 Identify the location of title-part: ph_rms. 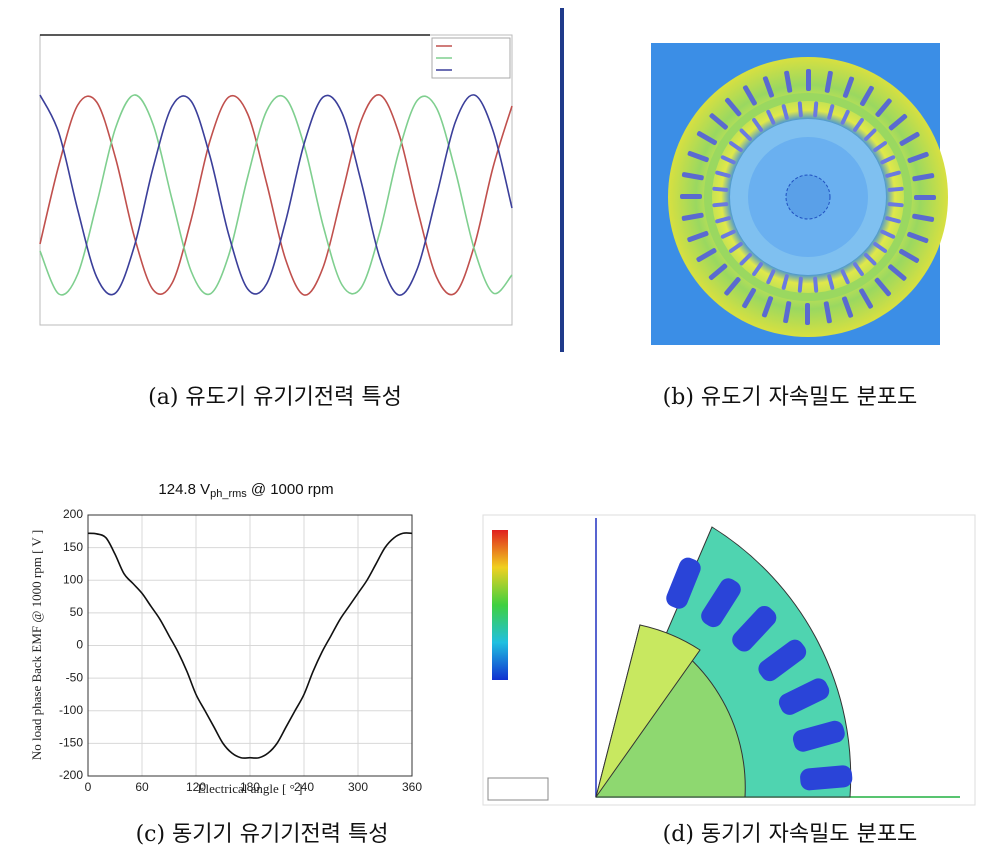
(228, 494).